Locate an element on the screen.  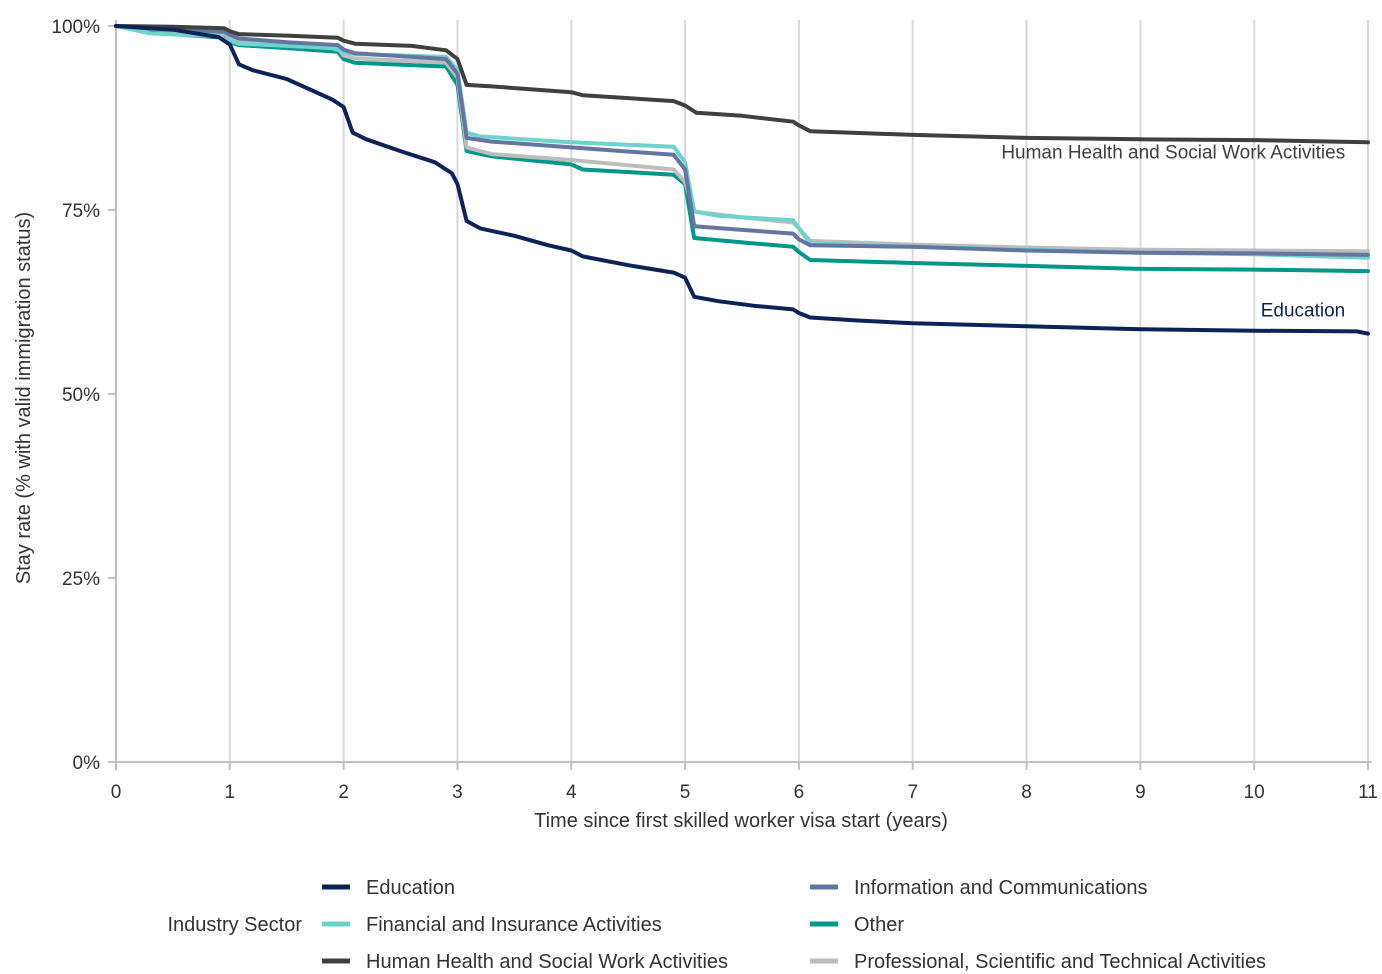
legend-label-financial-and-insurance-activities: Financial and Insurance Activities is located at coordinates (514, 925).